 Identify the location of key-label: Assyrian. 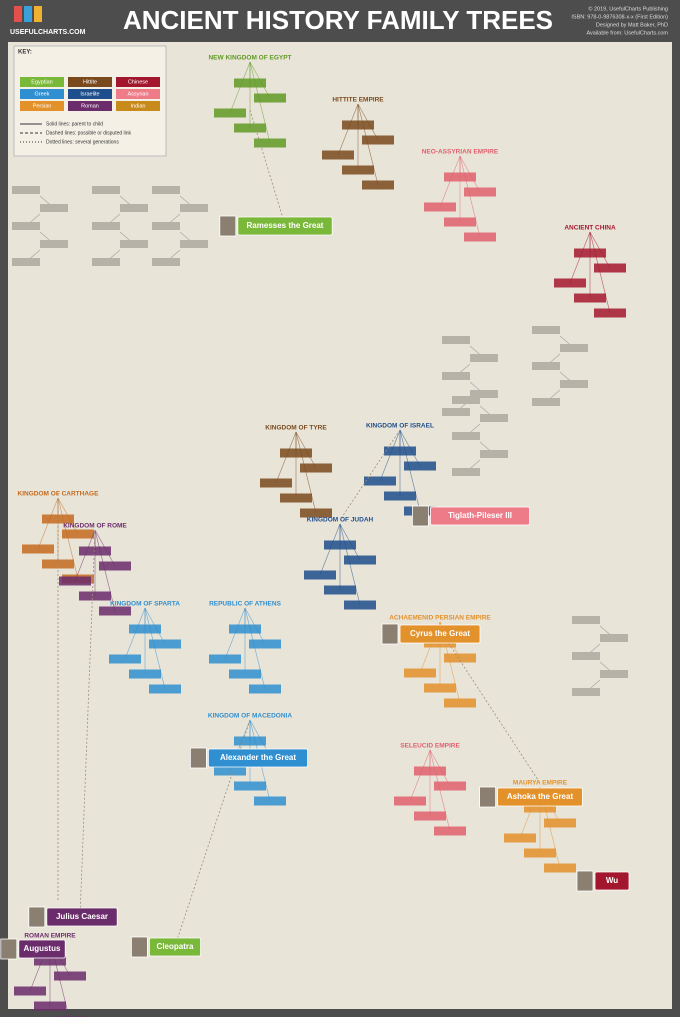
(137, 94).